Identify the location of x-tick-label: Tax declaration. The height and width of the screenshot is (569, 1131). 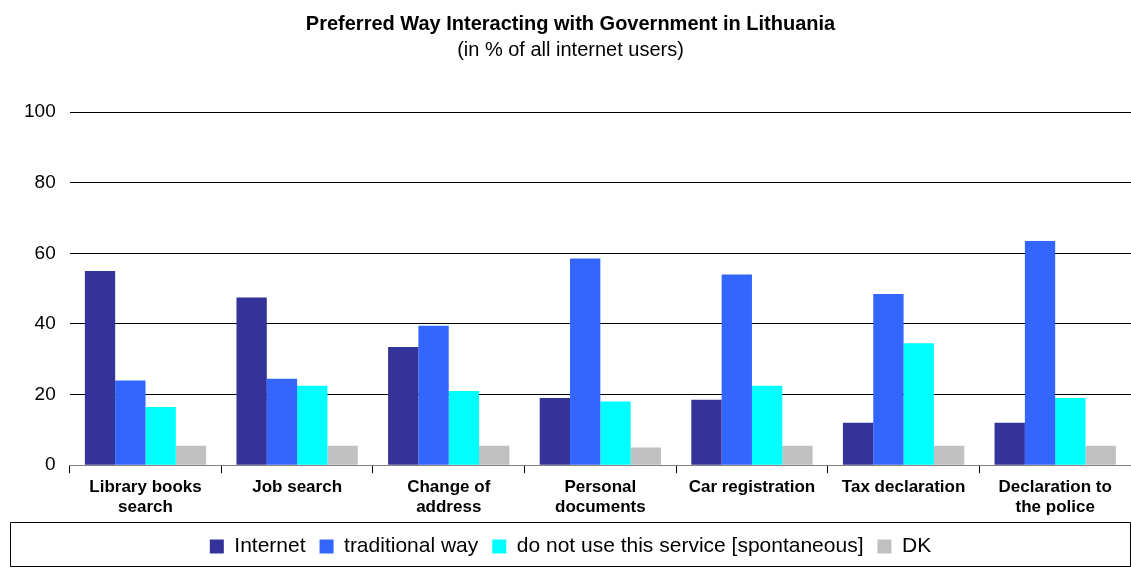
(903, 487).